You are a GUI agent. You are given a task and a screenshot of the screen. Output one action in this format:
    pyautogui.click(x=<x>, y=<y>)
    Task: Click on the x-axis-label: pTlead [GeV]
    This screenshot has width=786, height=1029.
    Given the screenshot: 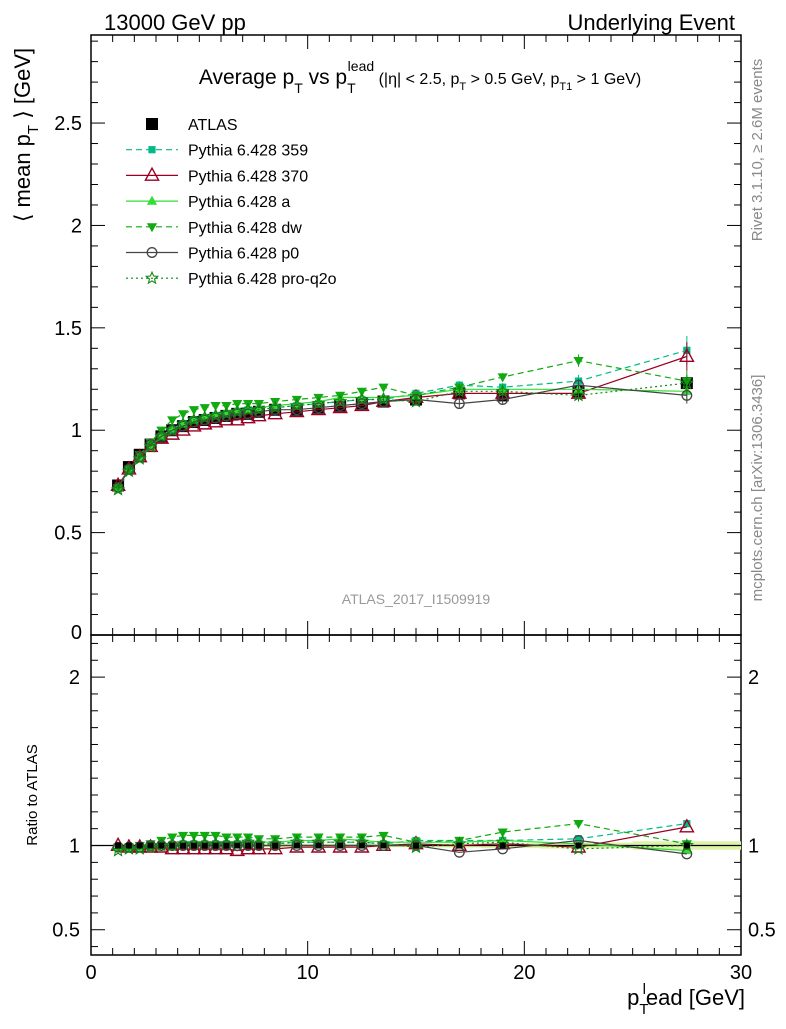 What is the action you would take?
    pyautogui.click(x=686, y=999)
    